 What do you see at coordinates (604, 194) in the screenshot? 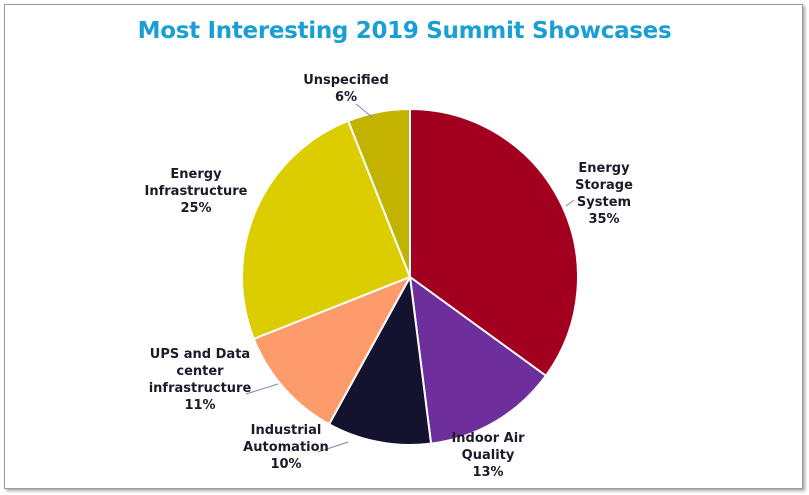
I see `slice-label-0: Energy Storage System 35%` at bounding box center [604, 194].